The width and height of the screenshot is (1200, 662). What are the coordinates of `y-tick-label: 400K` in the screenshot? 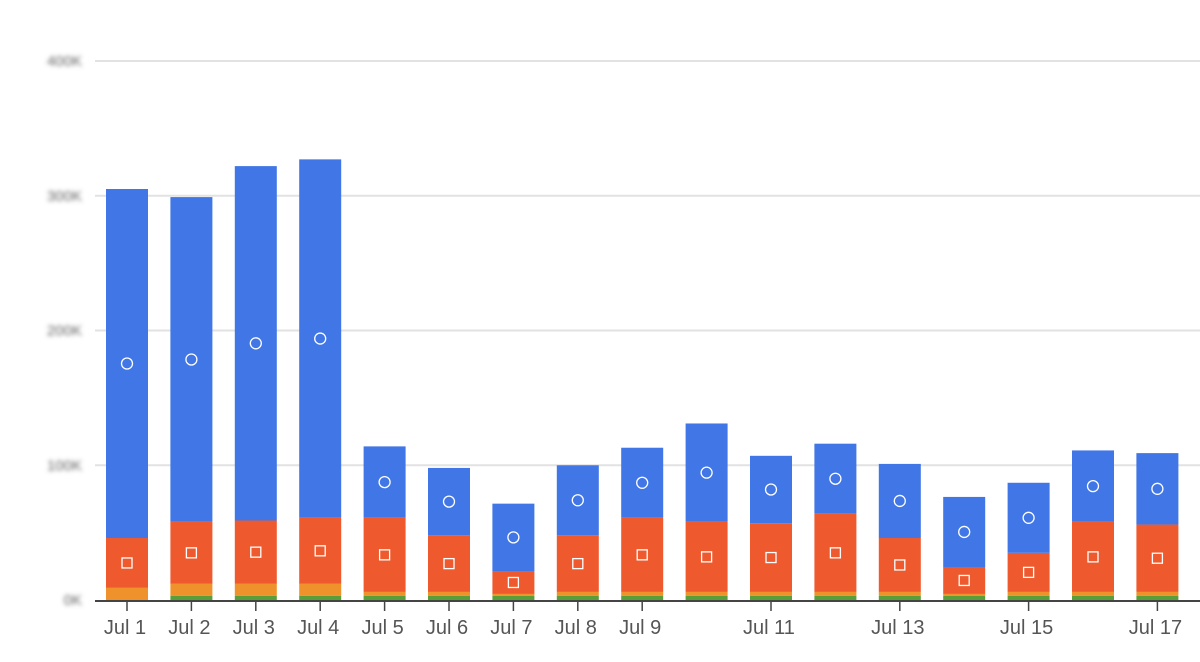 It's located at (64, 61).